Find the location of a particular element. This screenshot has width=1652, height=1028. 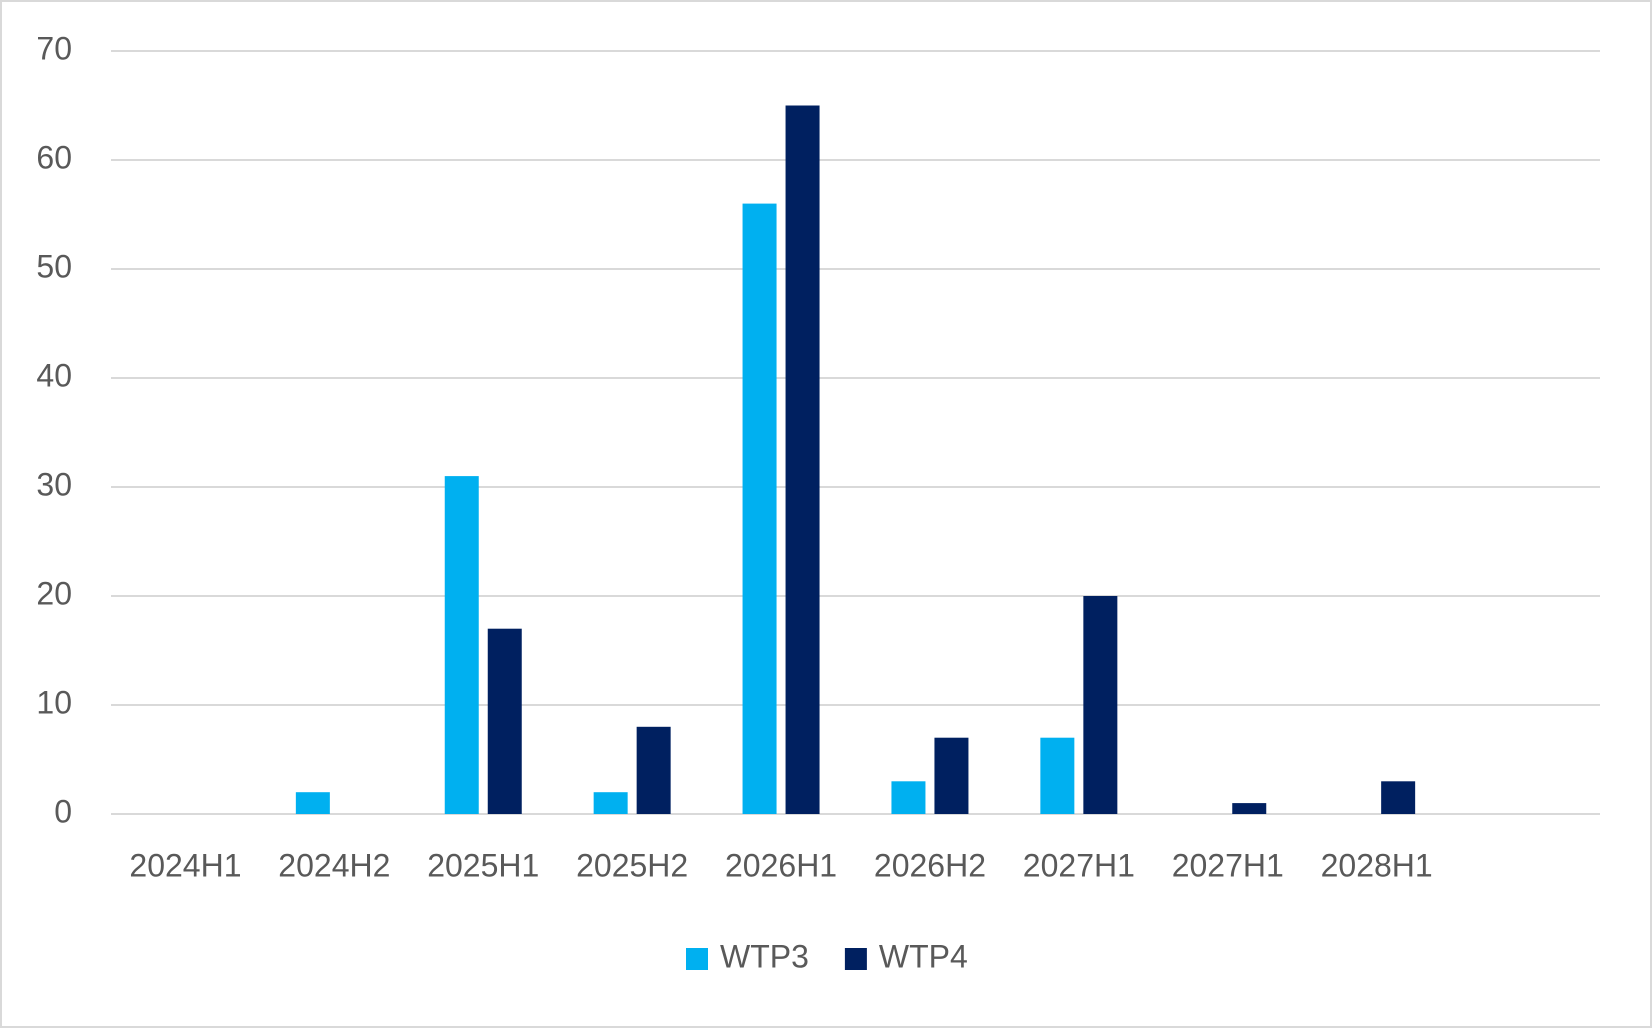

legend-label: WTP3 is located at coordinates (764, 956).